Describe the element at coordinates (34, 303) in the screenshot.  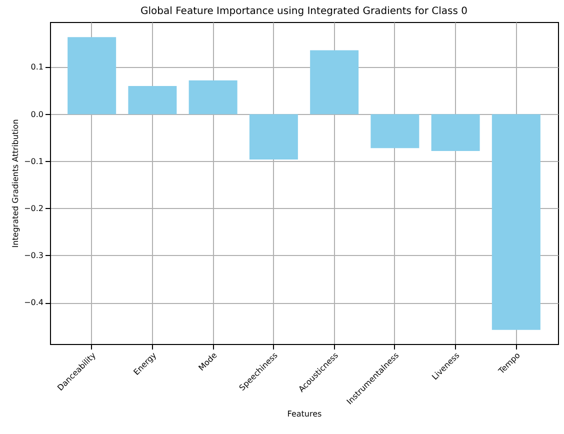
I see `y-tick-label: −0.4` at that location.